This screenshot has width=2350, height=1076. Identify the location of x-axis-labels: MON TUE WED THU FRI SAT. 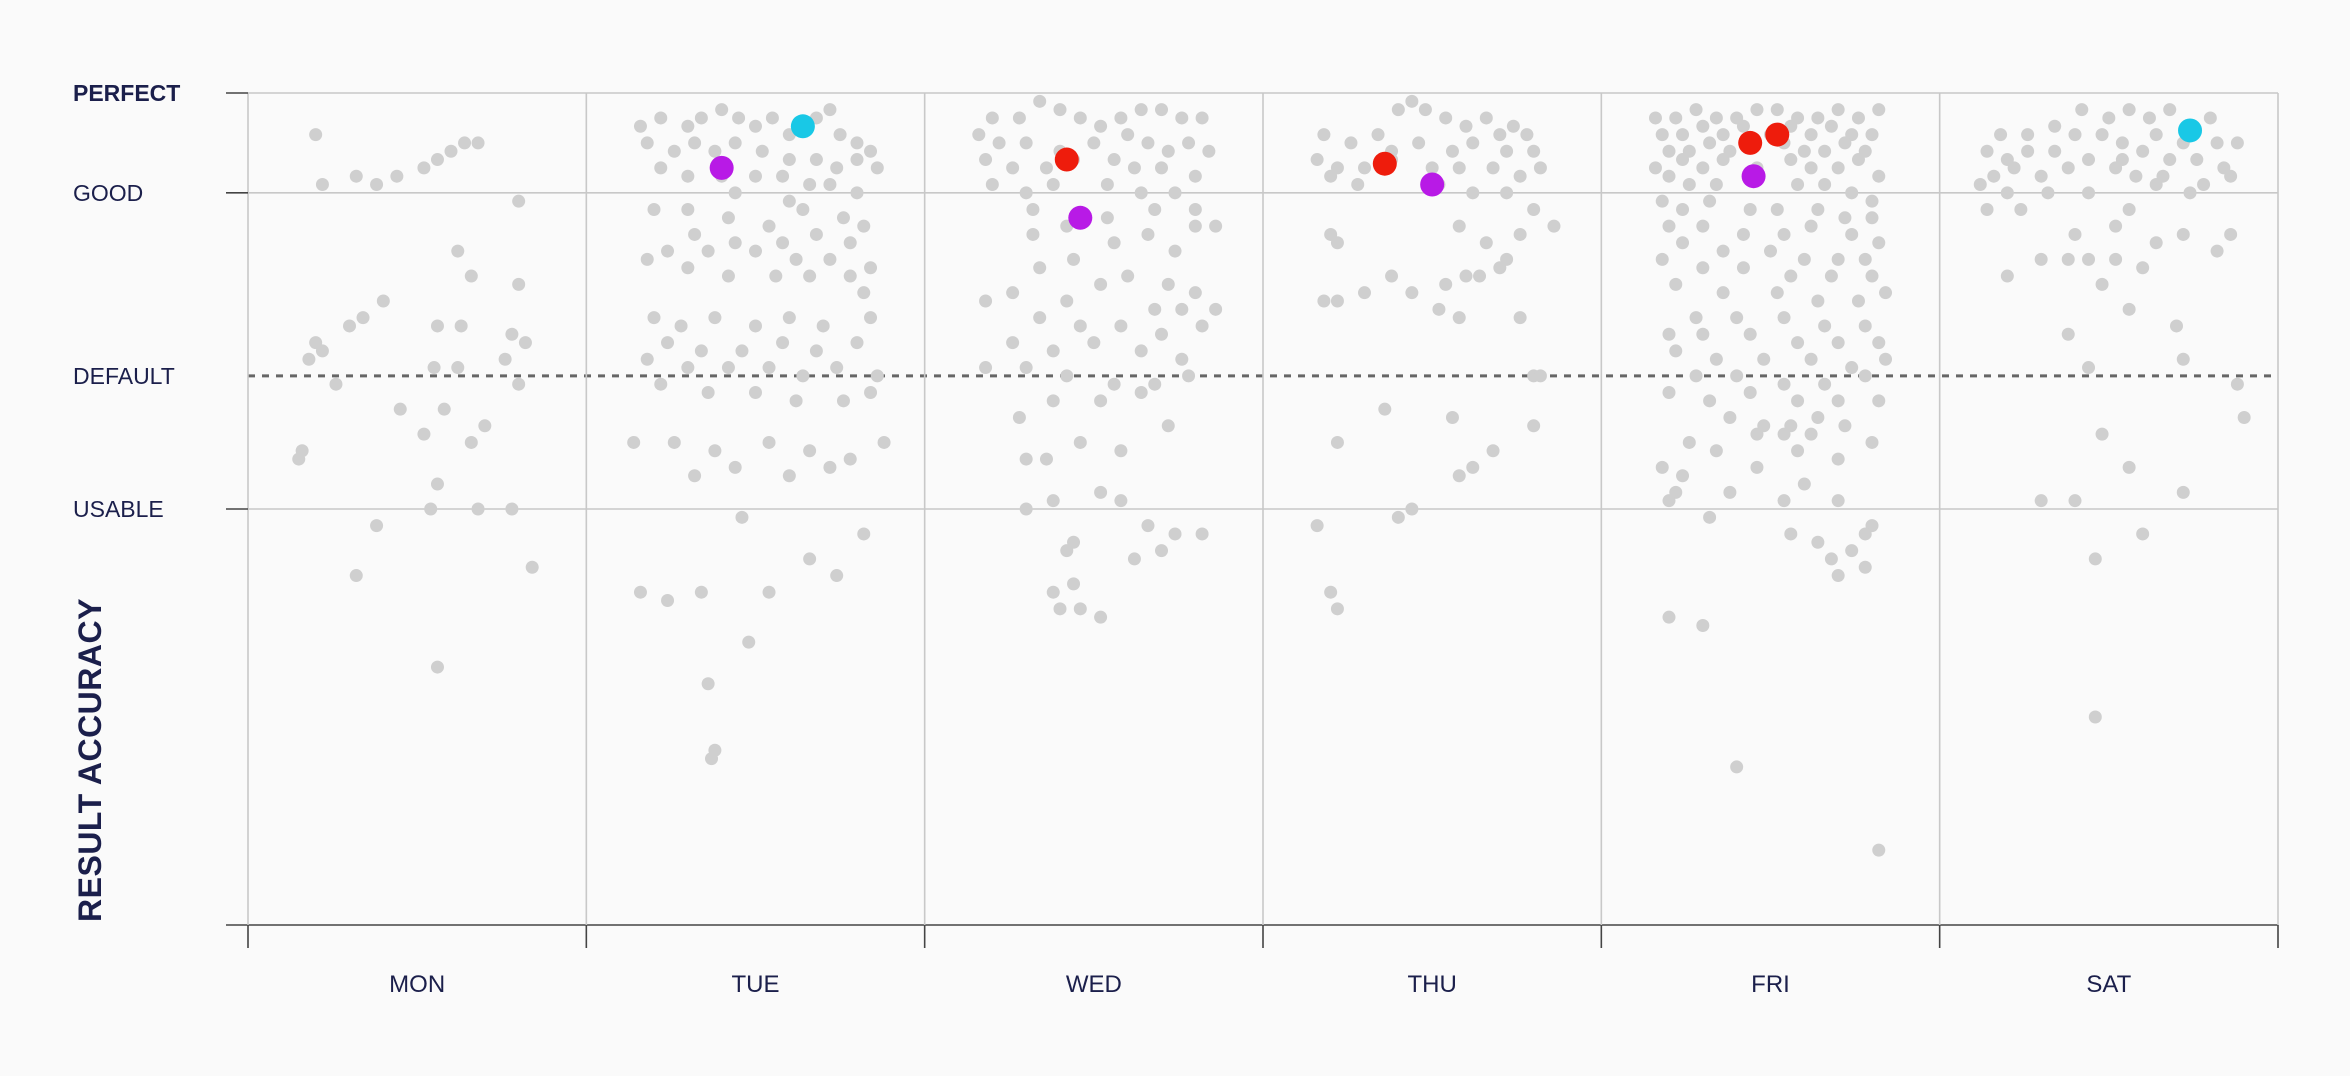
(1260, 984).